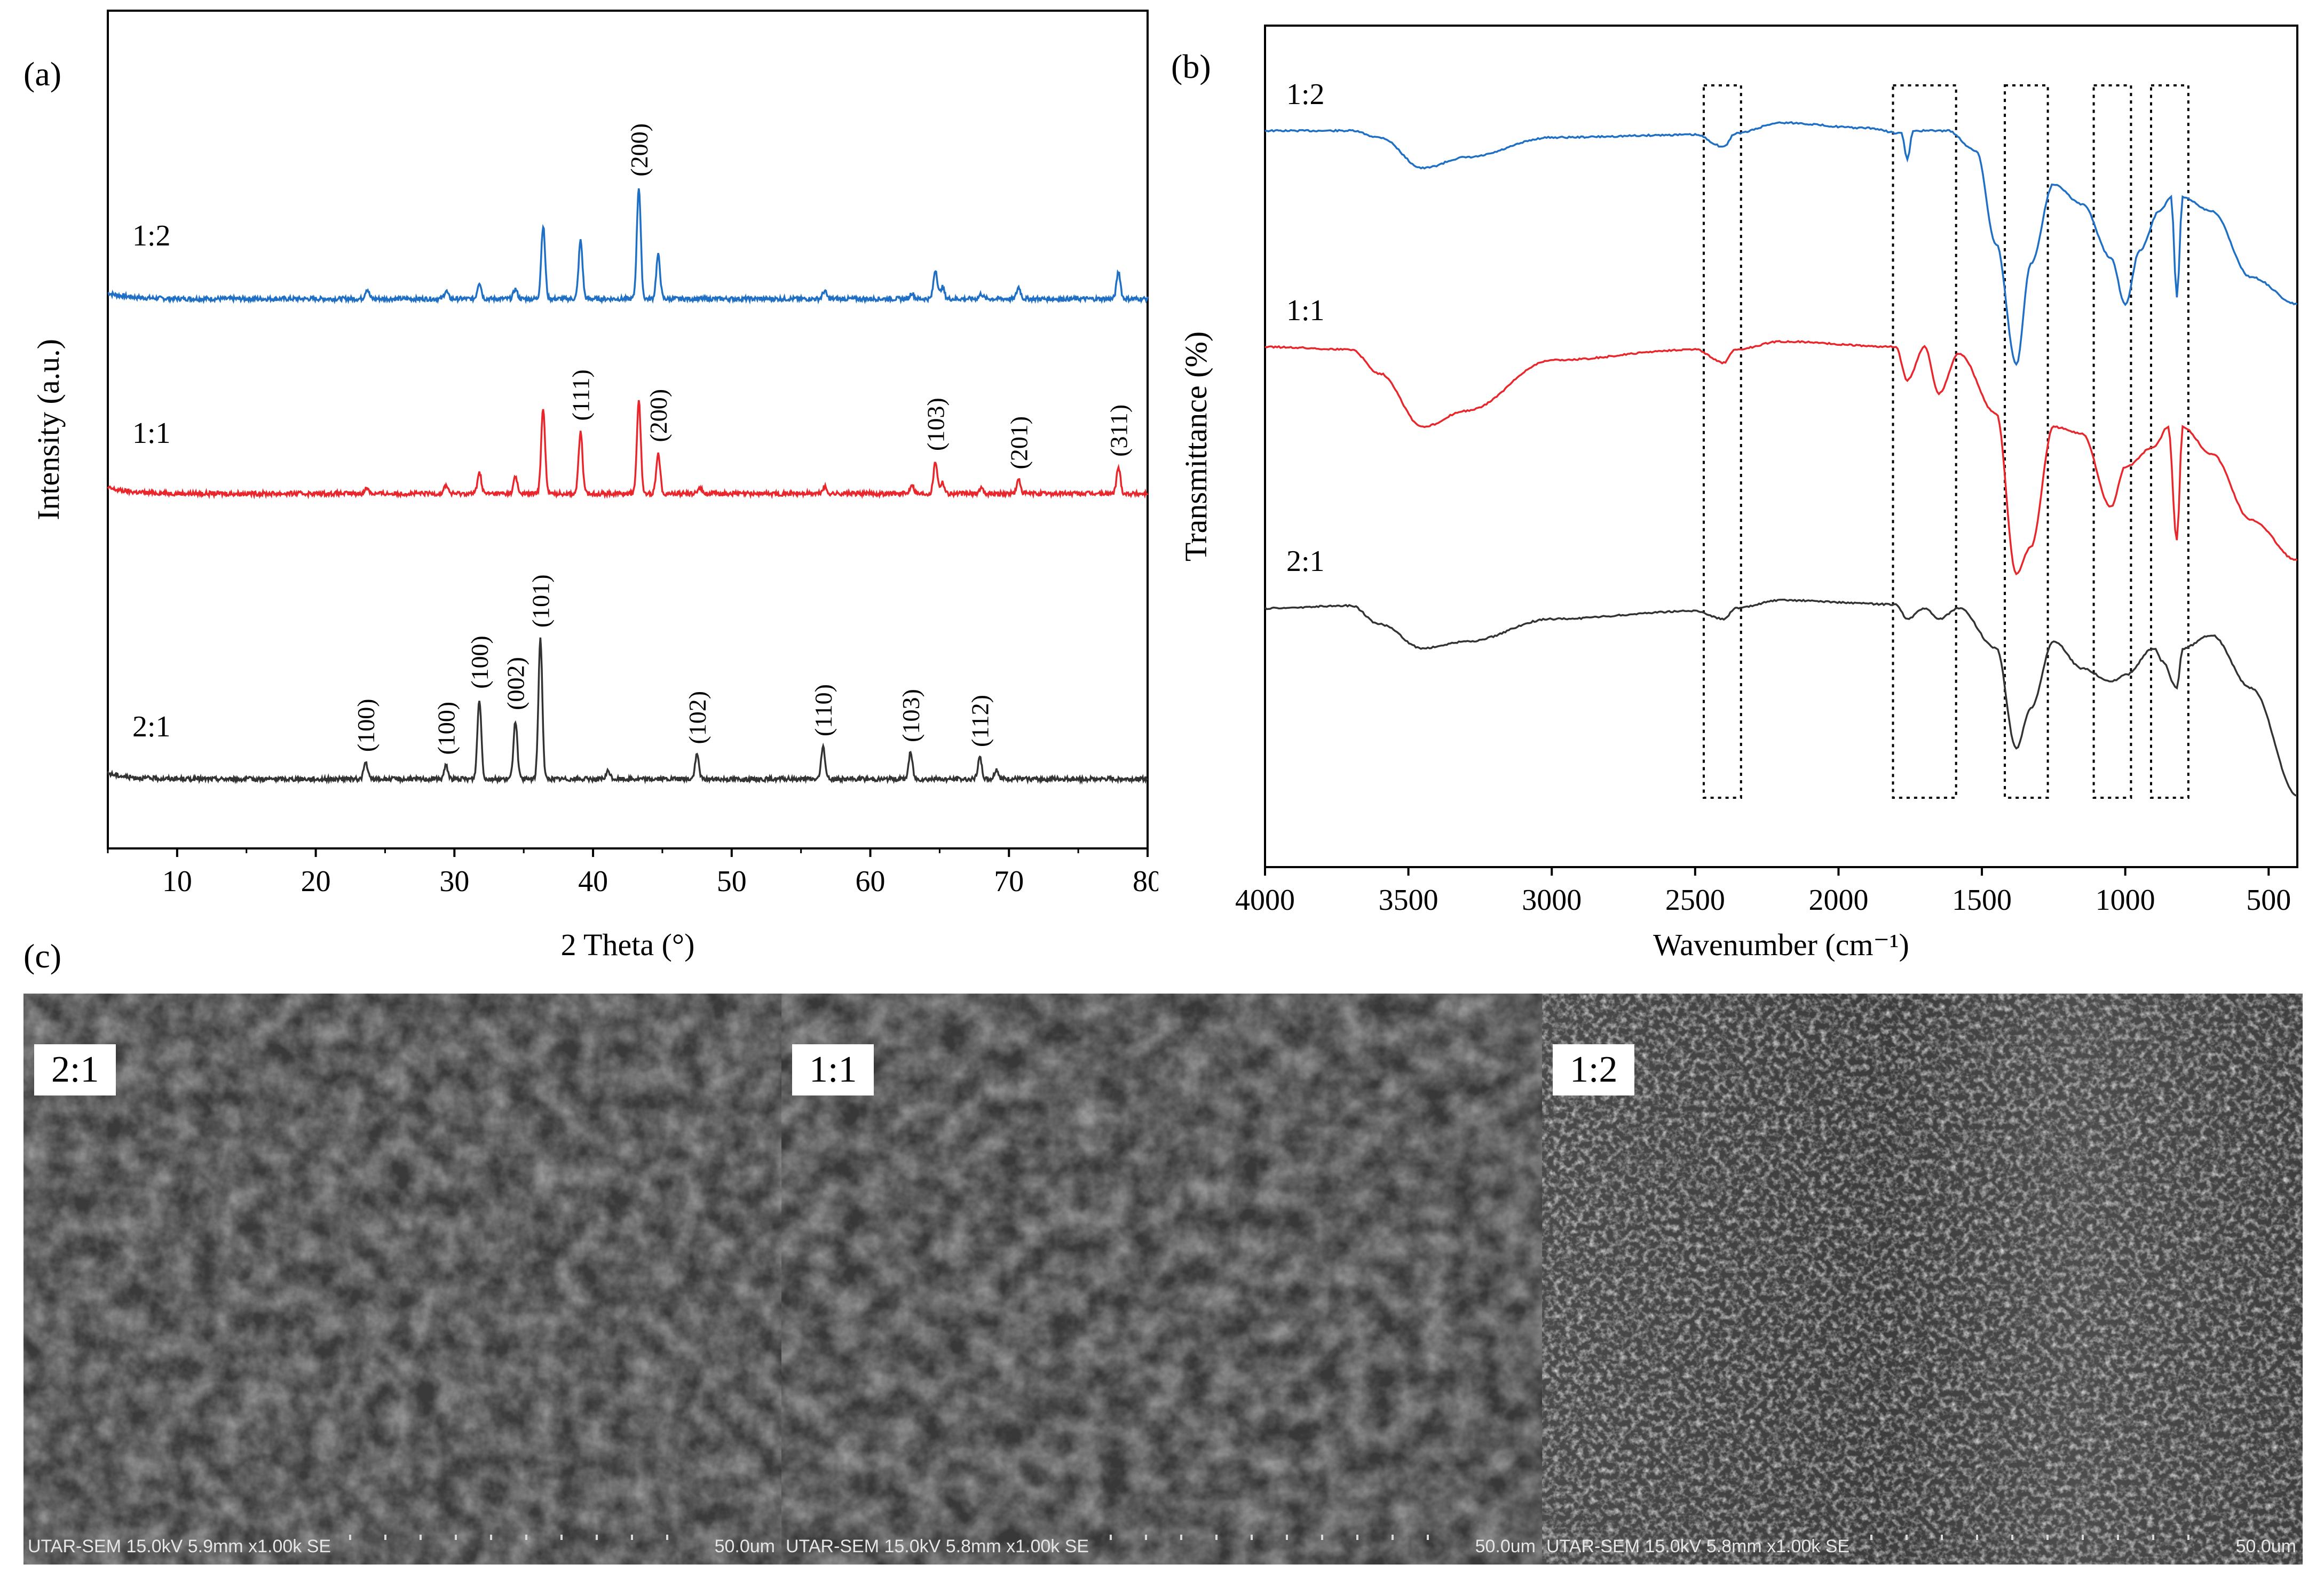 The width and height of the screenshot is (2324, 1580). What do you see at coordinates (316, 882) in the screenshot?
I see `x-tick-label: 20` at bounding box center [316, 882].